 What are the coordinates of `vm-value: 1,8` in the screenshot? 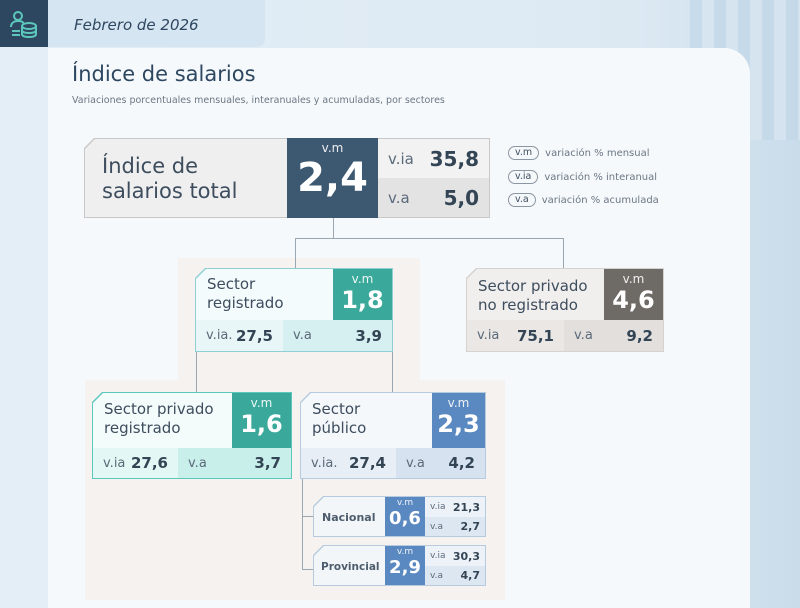 It's located at (362, 300).